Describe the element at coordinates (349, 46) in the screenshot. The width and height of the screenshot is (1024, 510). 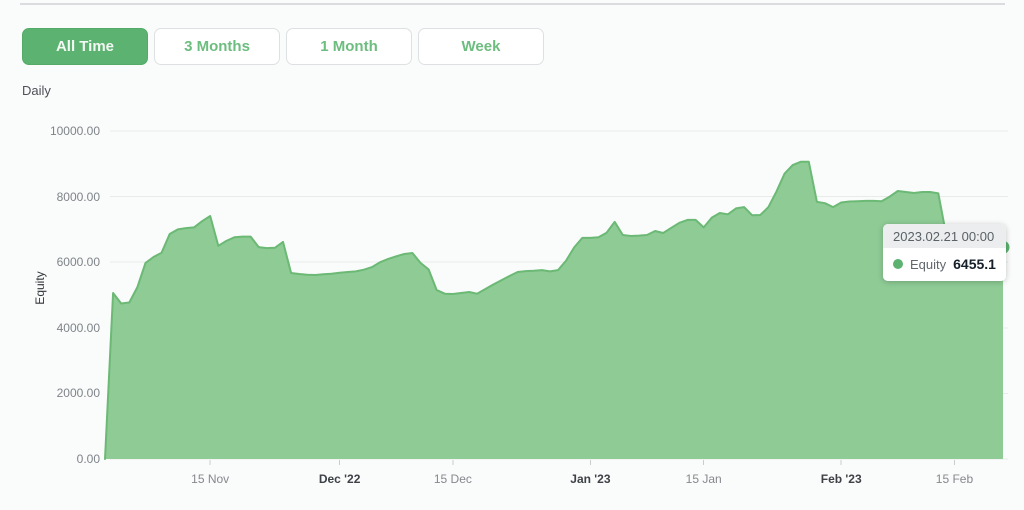
I see `tab-1-month: 1 Month` at that location.